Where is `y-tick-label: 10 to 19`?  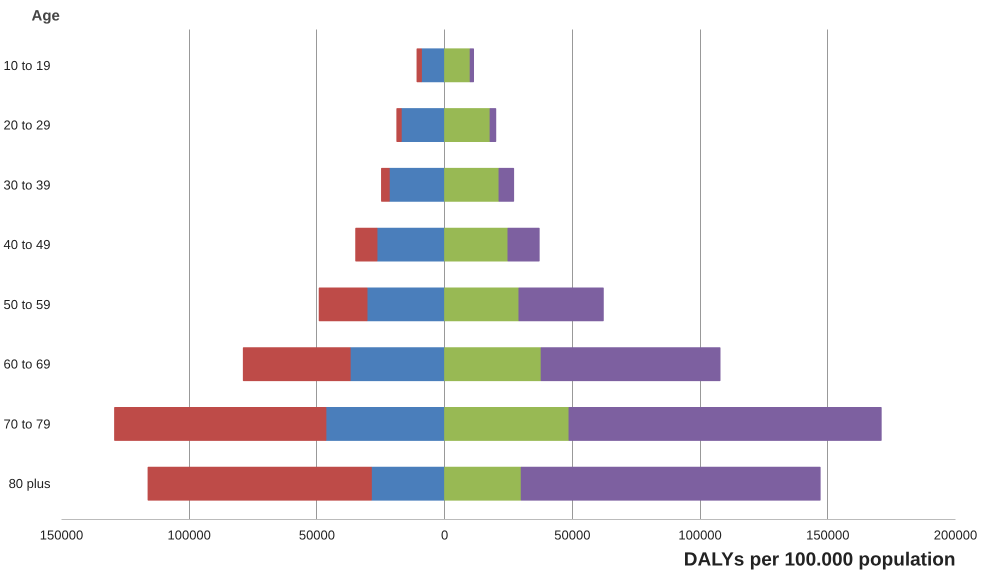
y-tick-label: 10 to 19 is located at coordinates (27, 65).